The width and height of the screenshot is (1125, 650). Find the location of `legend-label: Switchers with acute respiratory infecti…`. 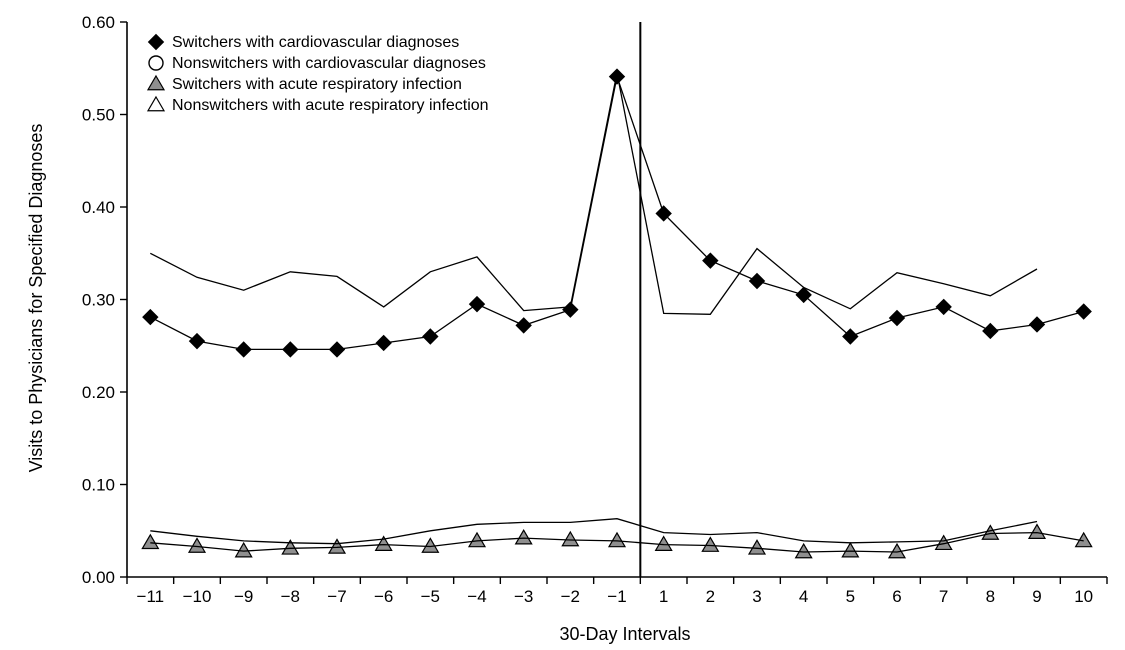

legend-label: Switchers with acute respiratory infecti… is located at coordinates (317, 84).